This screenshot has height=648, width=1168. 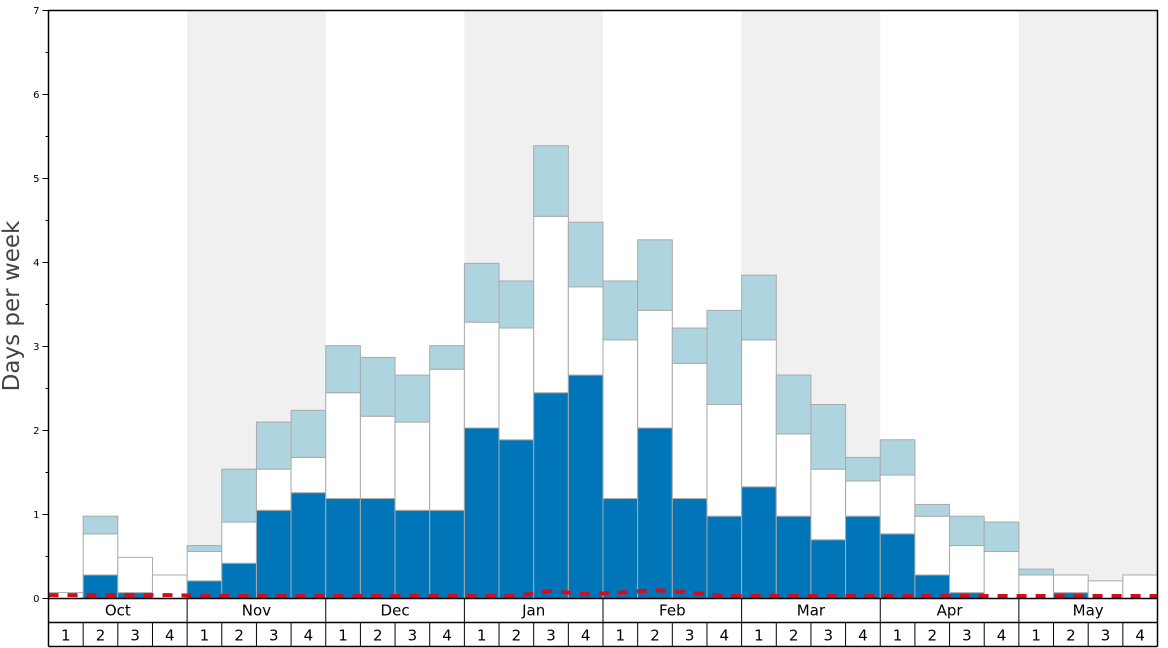 What do you see at coordinates (950, 611) in the screenshot?
I see `month-label: Apr` at bounding box center [950, 611].